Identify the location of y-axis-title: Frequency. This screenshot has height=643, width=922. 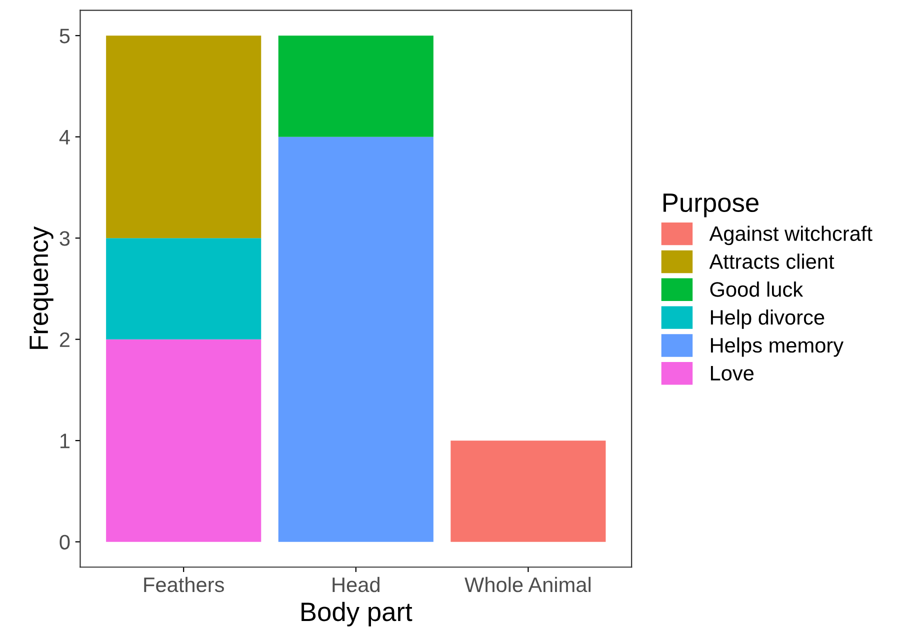
(42, 287).